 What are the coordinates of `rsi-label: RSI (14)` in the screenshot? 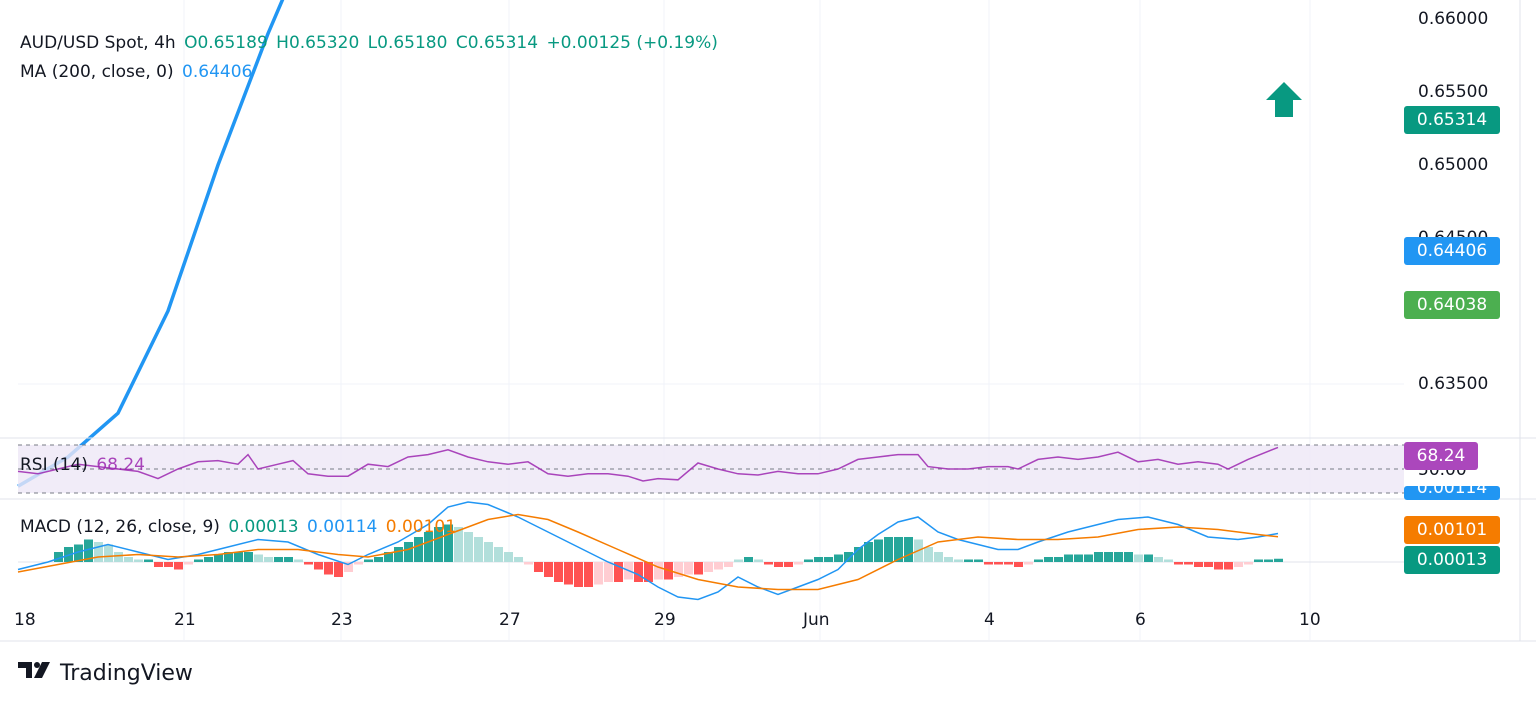 It's located at (54, 465).